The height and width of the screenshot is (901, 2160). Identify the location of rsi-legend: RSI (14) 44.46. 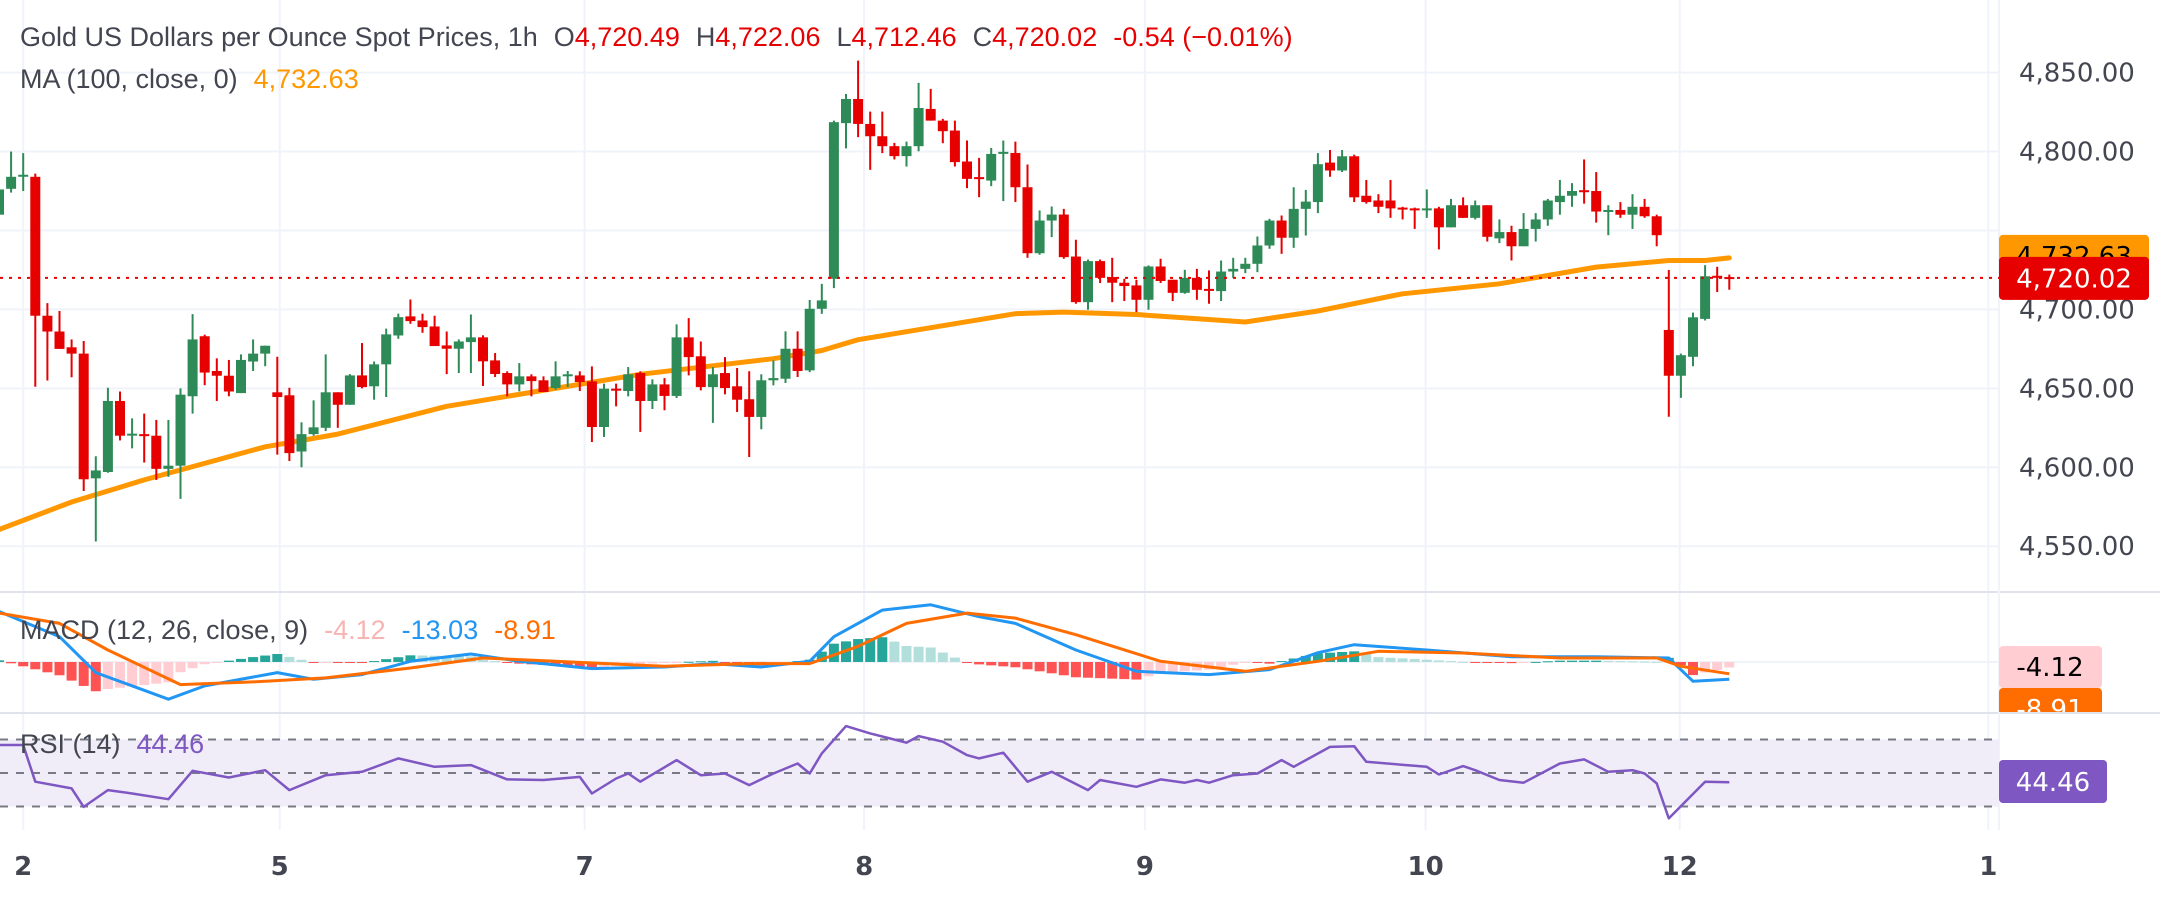
(112, 744).